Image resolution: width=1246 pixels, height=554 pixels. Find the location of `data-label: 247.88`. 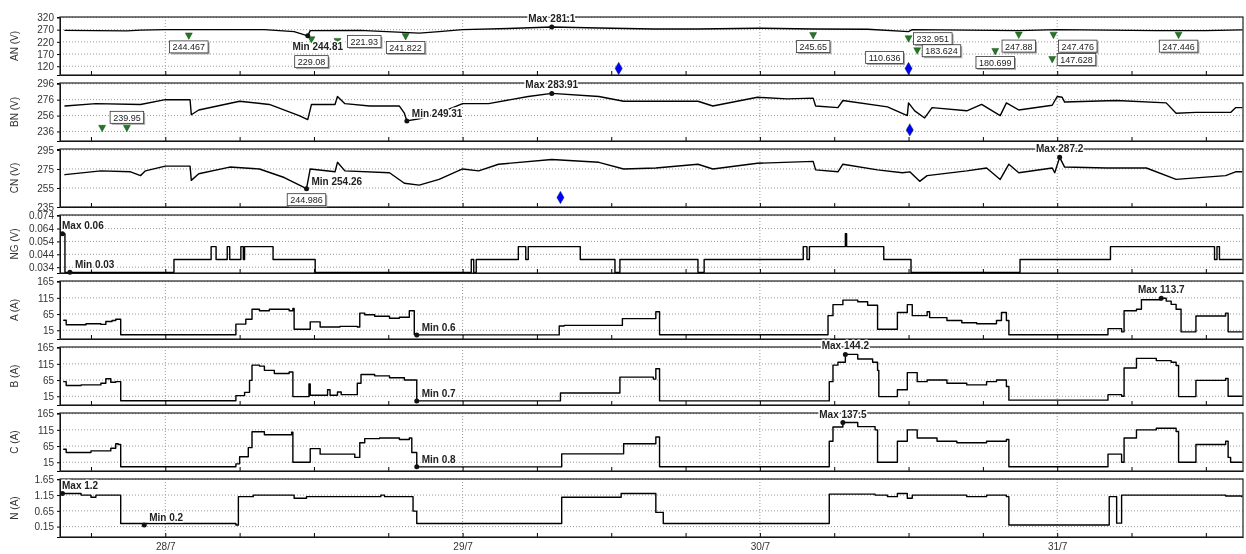

data-label: 247.88 is located at coordinates (1019, 46).